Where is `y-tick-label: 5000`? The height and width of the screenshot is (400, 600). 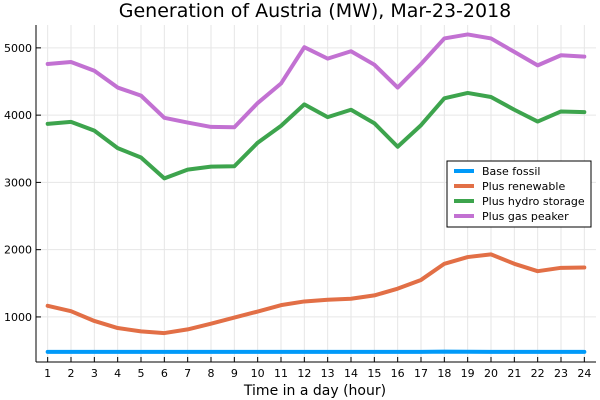 y-tick-label: 5000 is located at coordinates (18, 48).